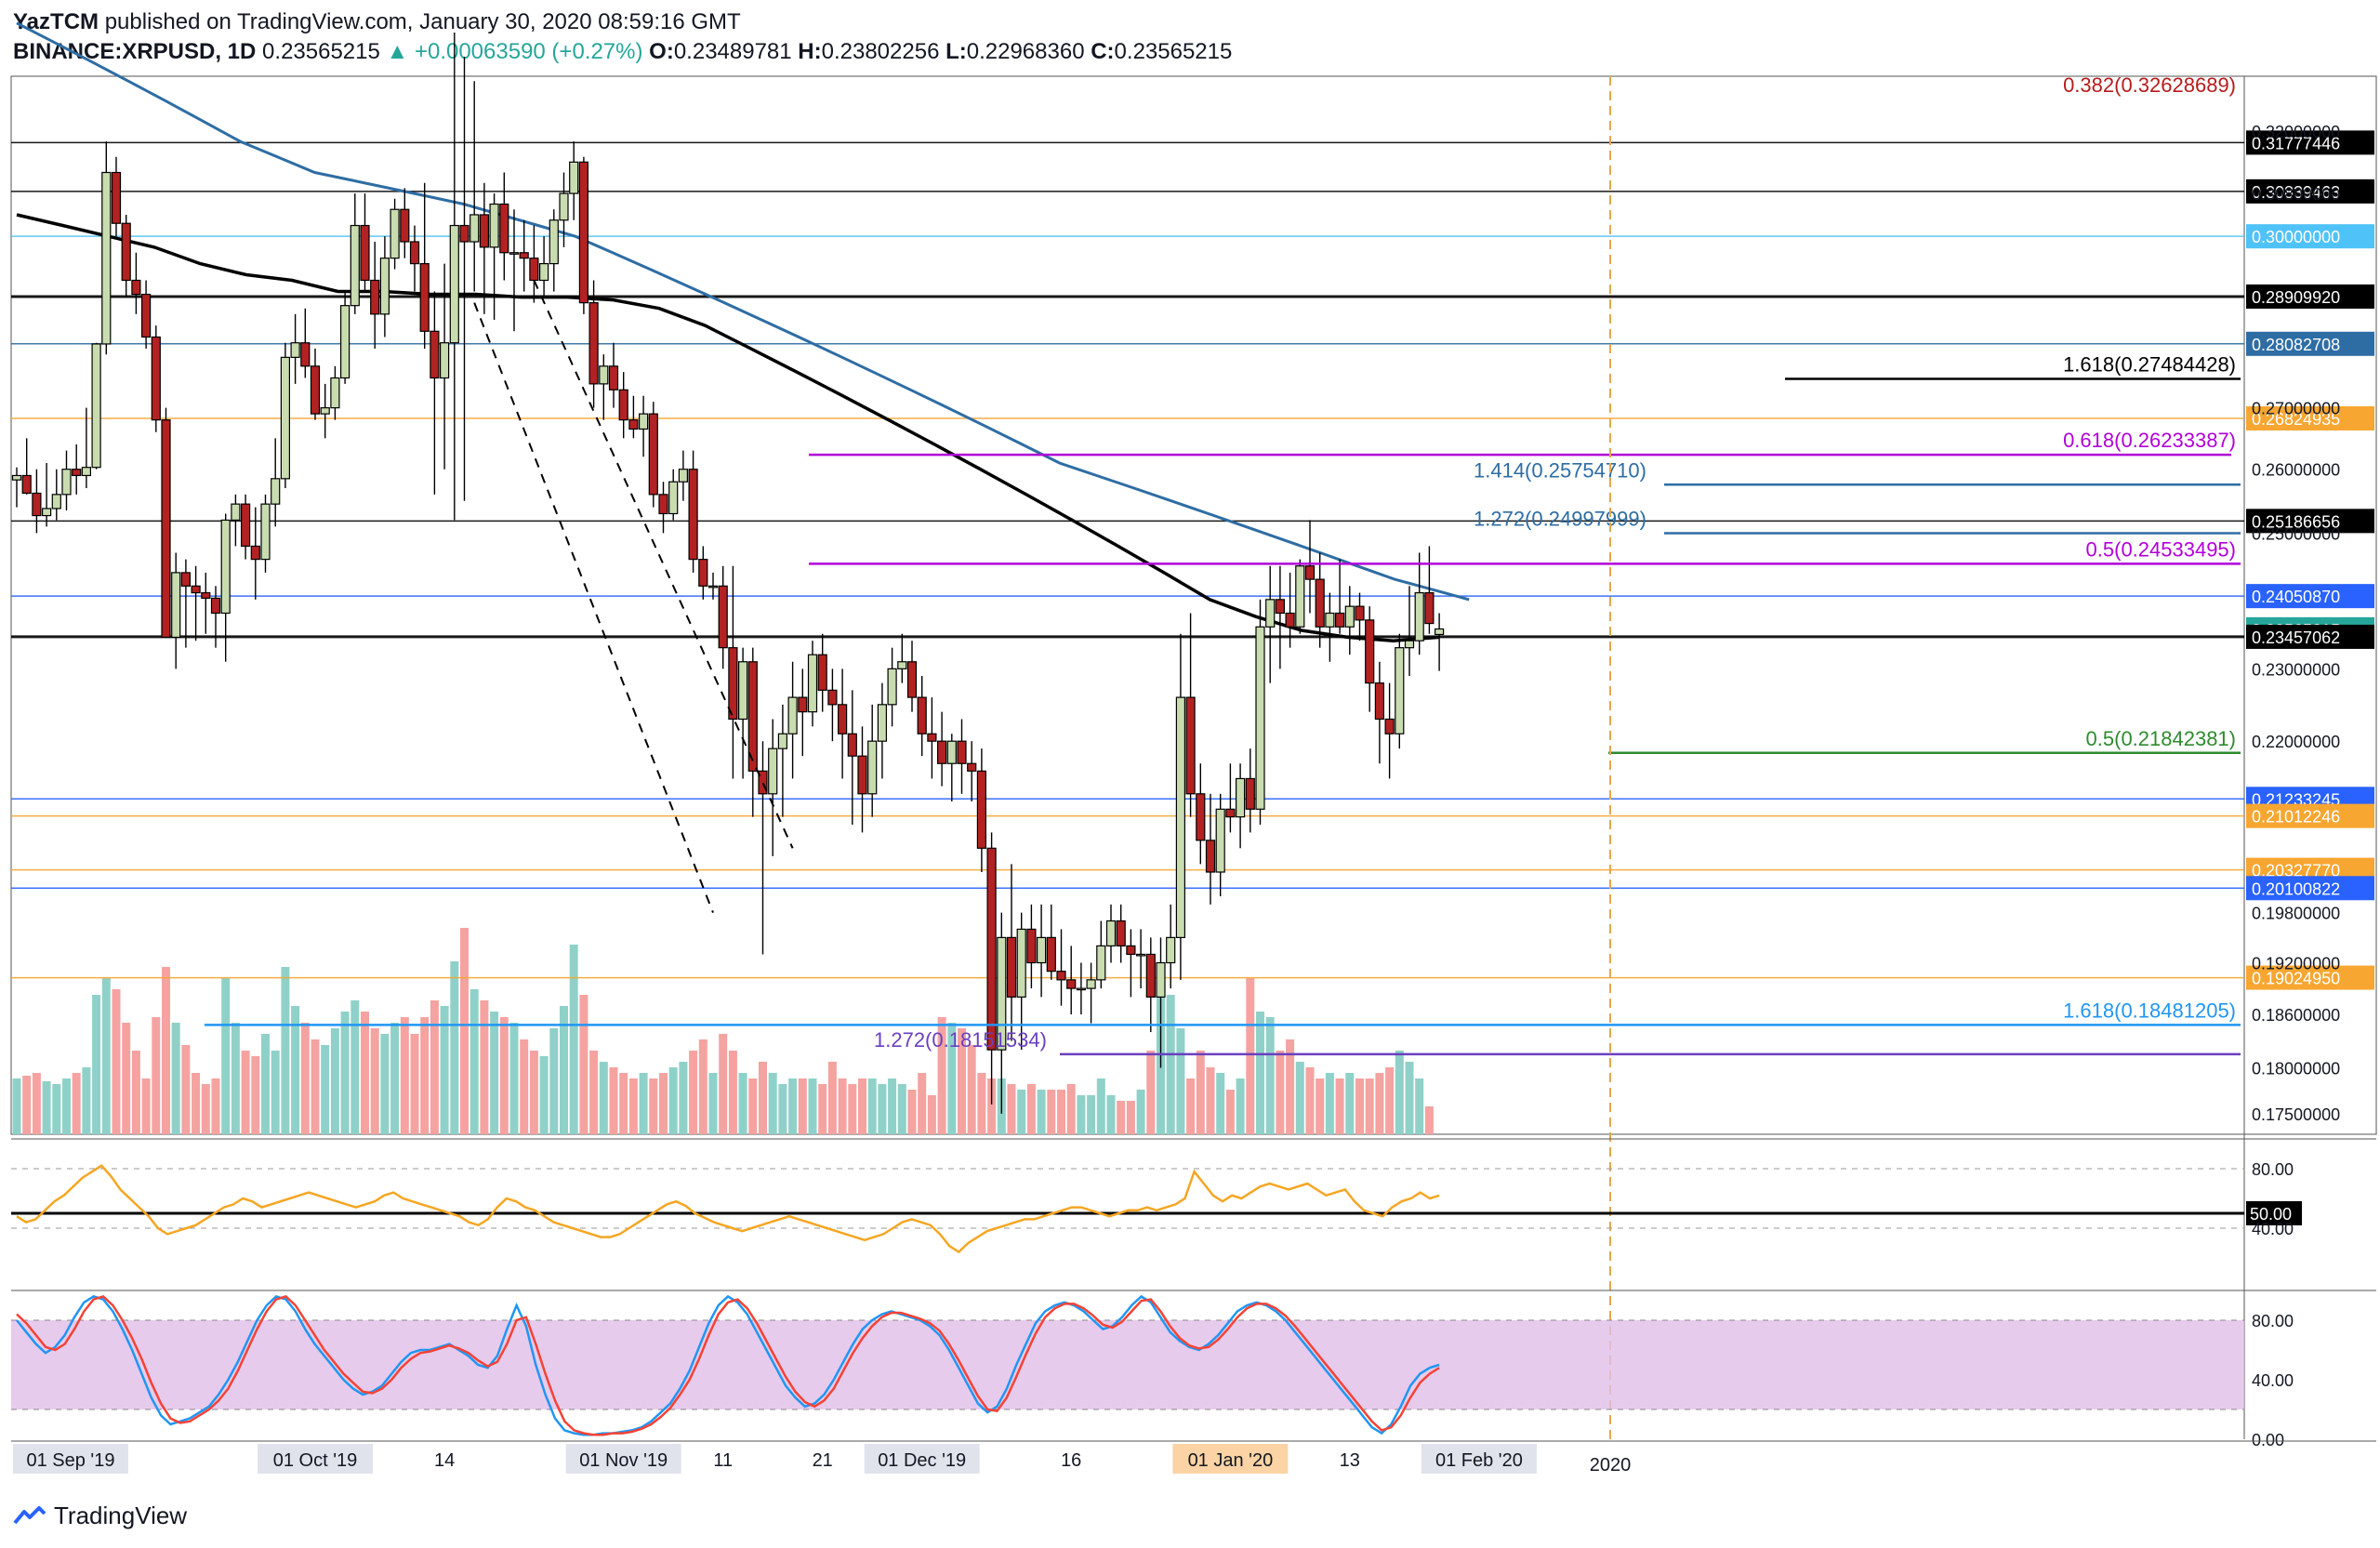 The height and width of the screenshot is (1548, 2380). Describe the element at coordinates (956, 51) in the screenshot. I see `low-label: L:` at that location.